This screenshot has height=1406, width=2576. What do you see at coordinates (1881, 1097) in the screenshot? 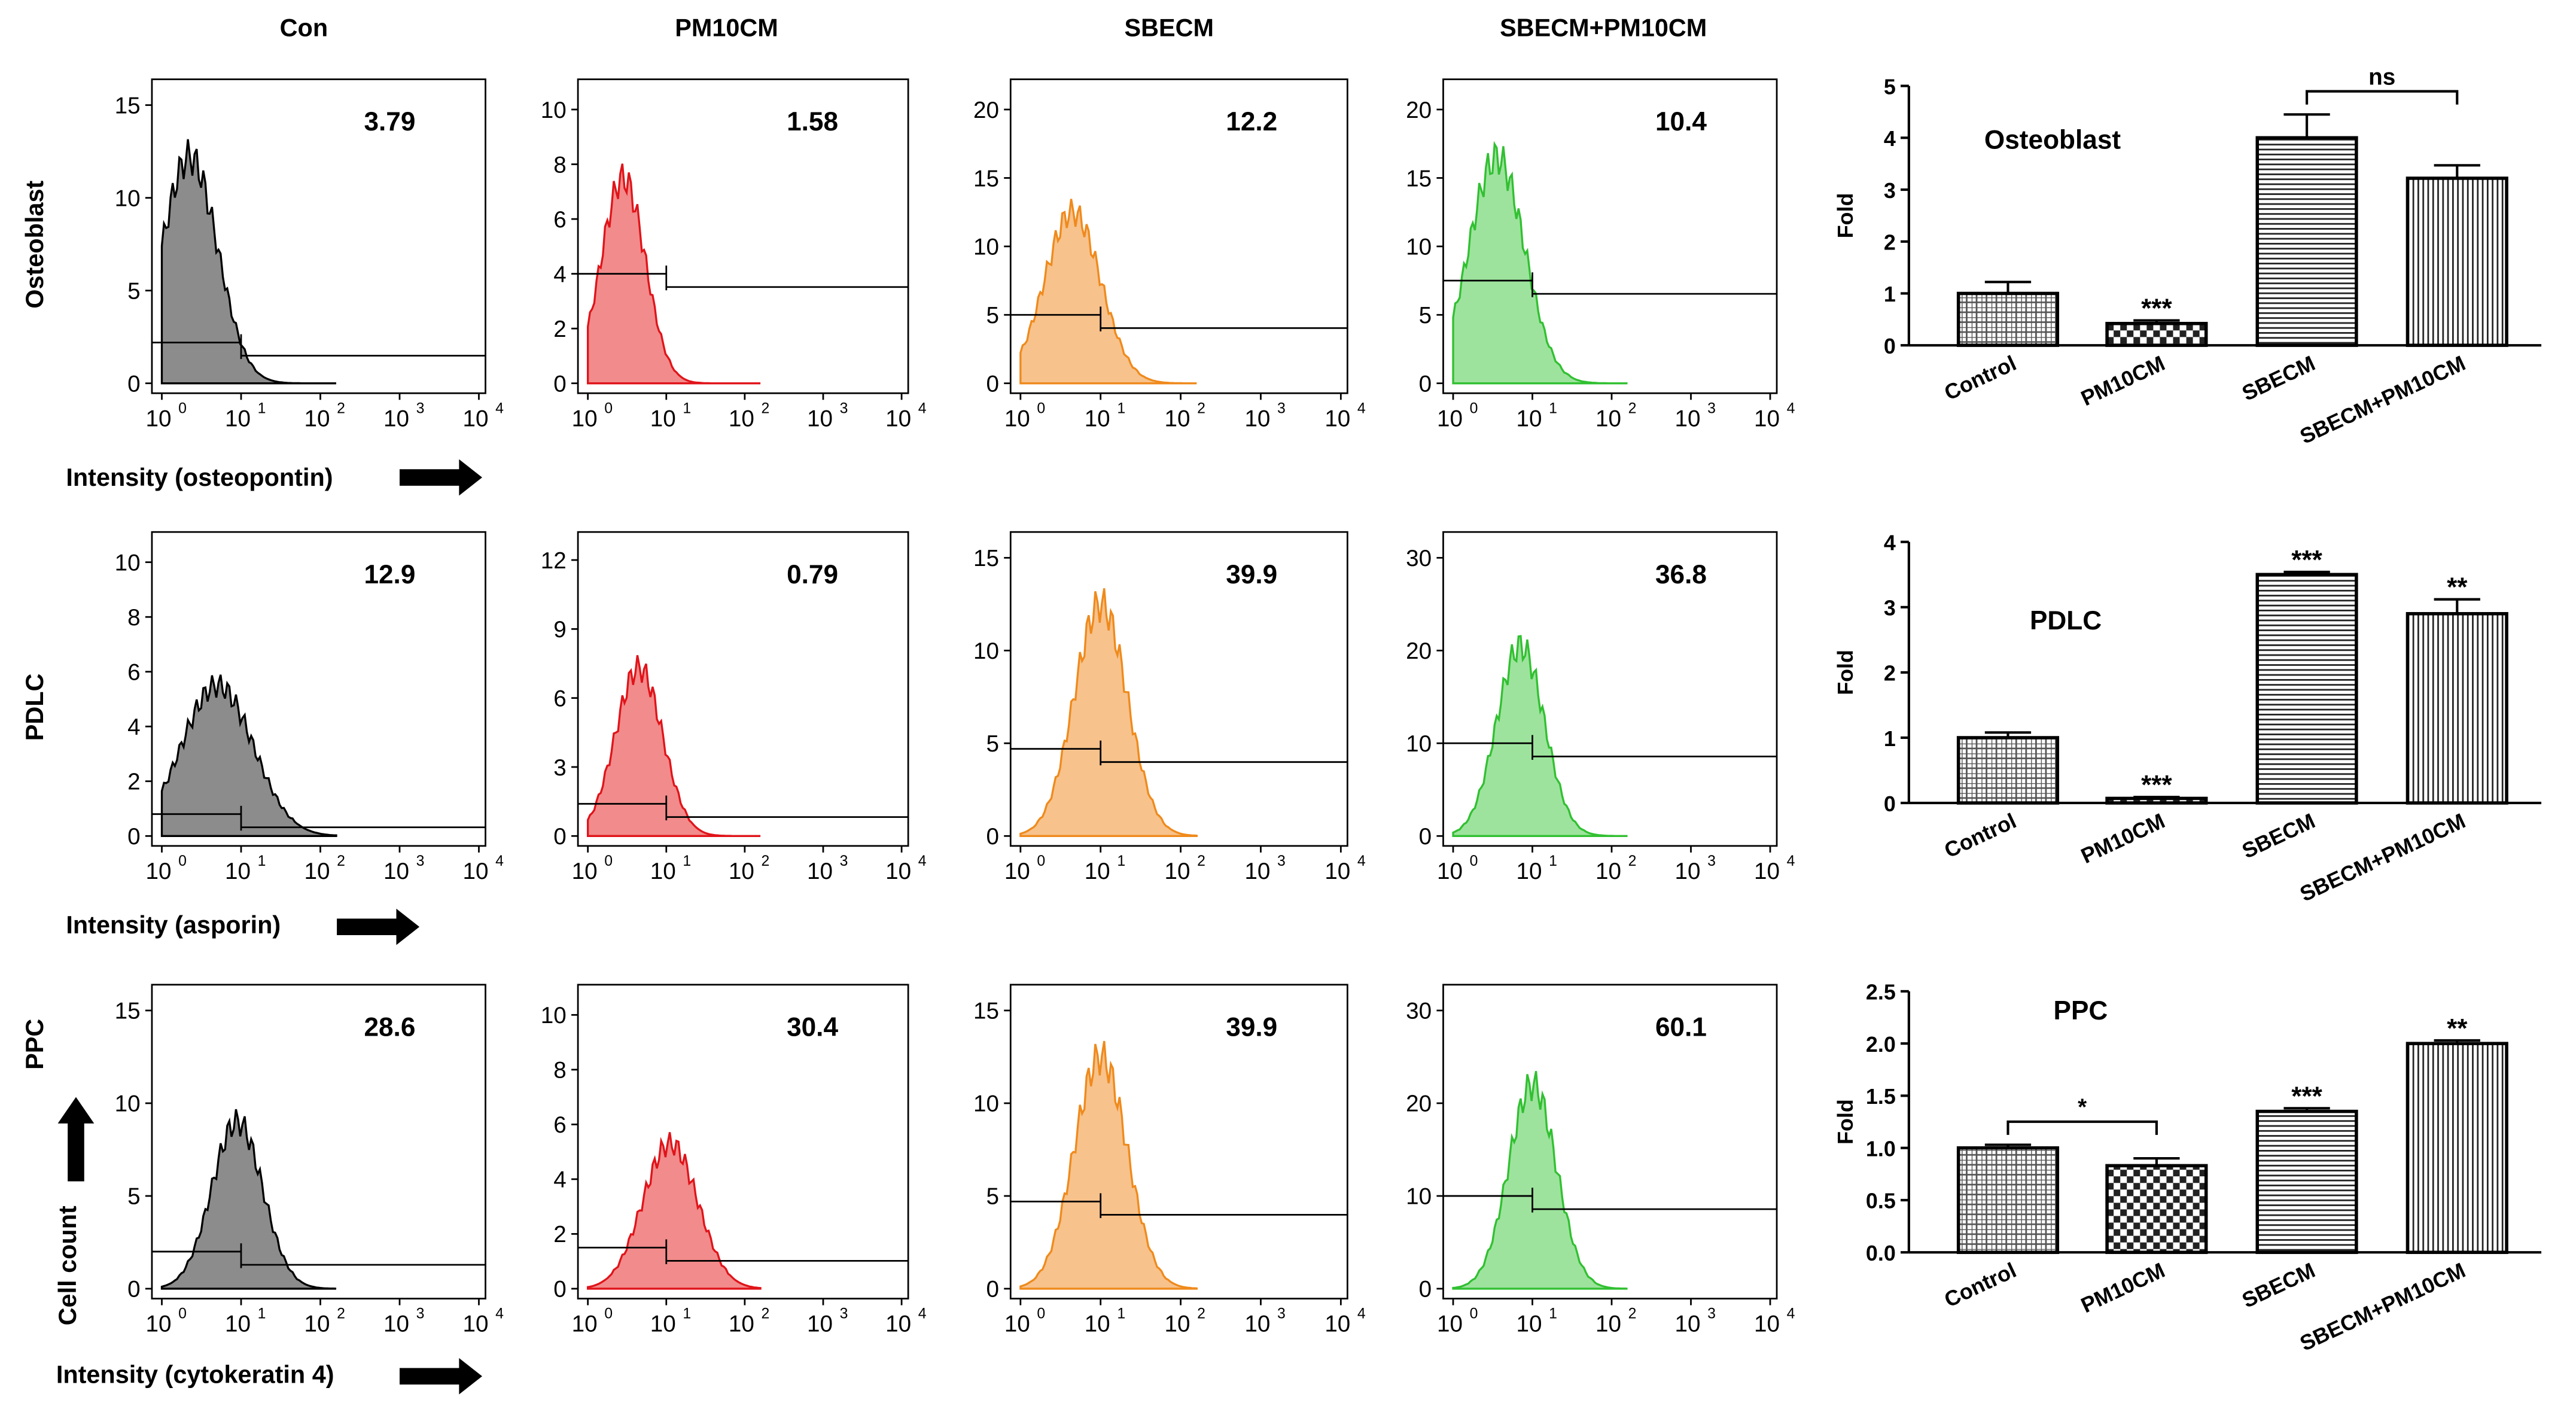
I see `bar-y-tick-label: 1.5` at bounding box center [1881, 1097].